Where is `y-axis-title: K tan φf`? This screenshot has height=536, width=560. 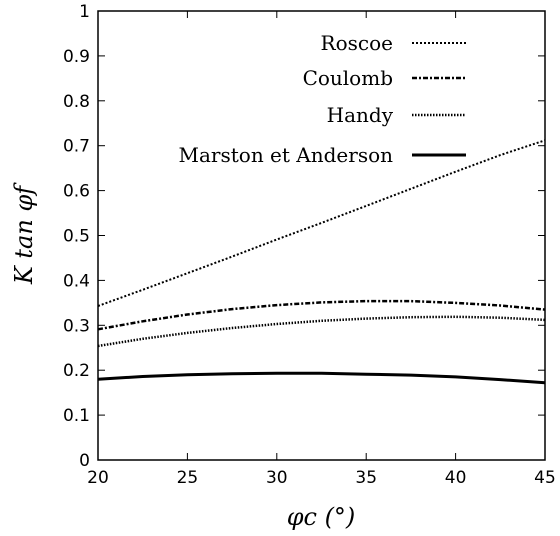
y-axis-title: K tan φf is located at coordinates (24, 233).